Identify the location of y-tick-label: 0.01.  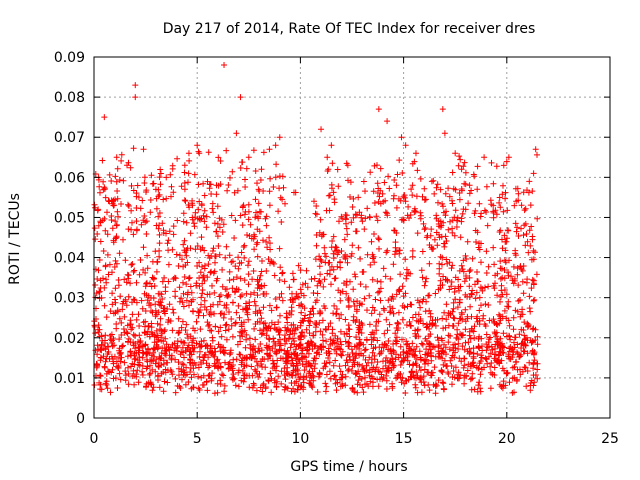
(69, 379).